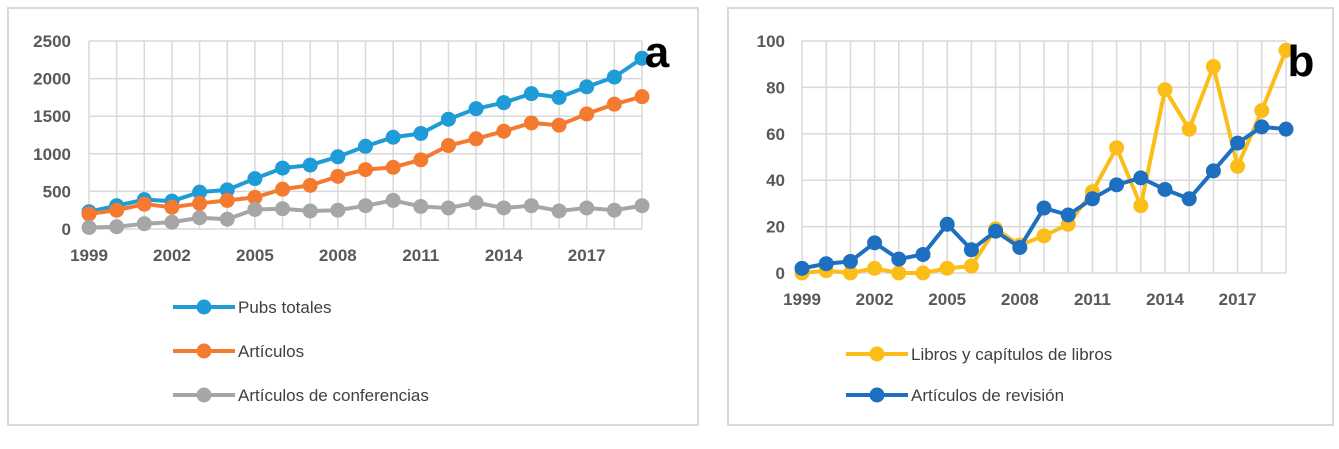 The height and width of the screenshot is (449, 1339). What do you see at coordinates (57, 191) in the screenshot?
I see `y-tick-label: 500` at bounding box center [57, 191].